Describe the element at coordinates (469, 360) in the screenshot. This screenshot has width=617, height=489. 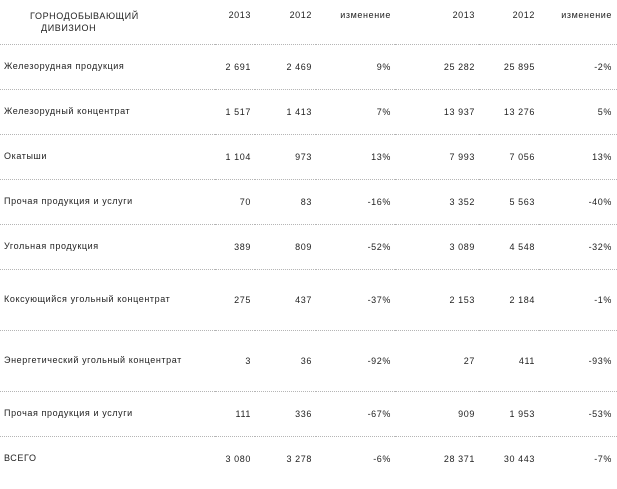
I see `cell-value: 27` at that location.